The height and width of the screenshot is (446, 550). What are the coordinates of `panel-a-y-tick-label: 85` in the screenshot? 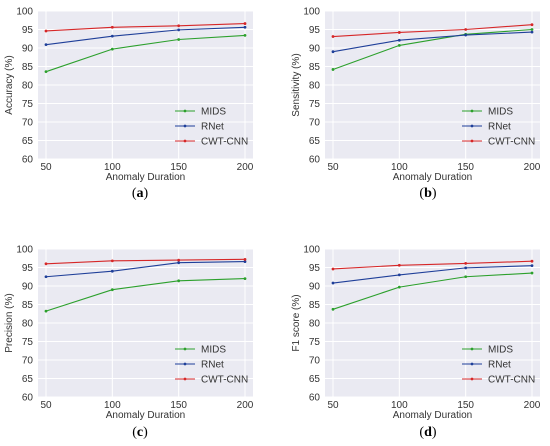 It's located at (28, 67).